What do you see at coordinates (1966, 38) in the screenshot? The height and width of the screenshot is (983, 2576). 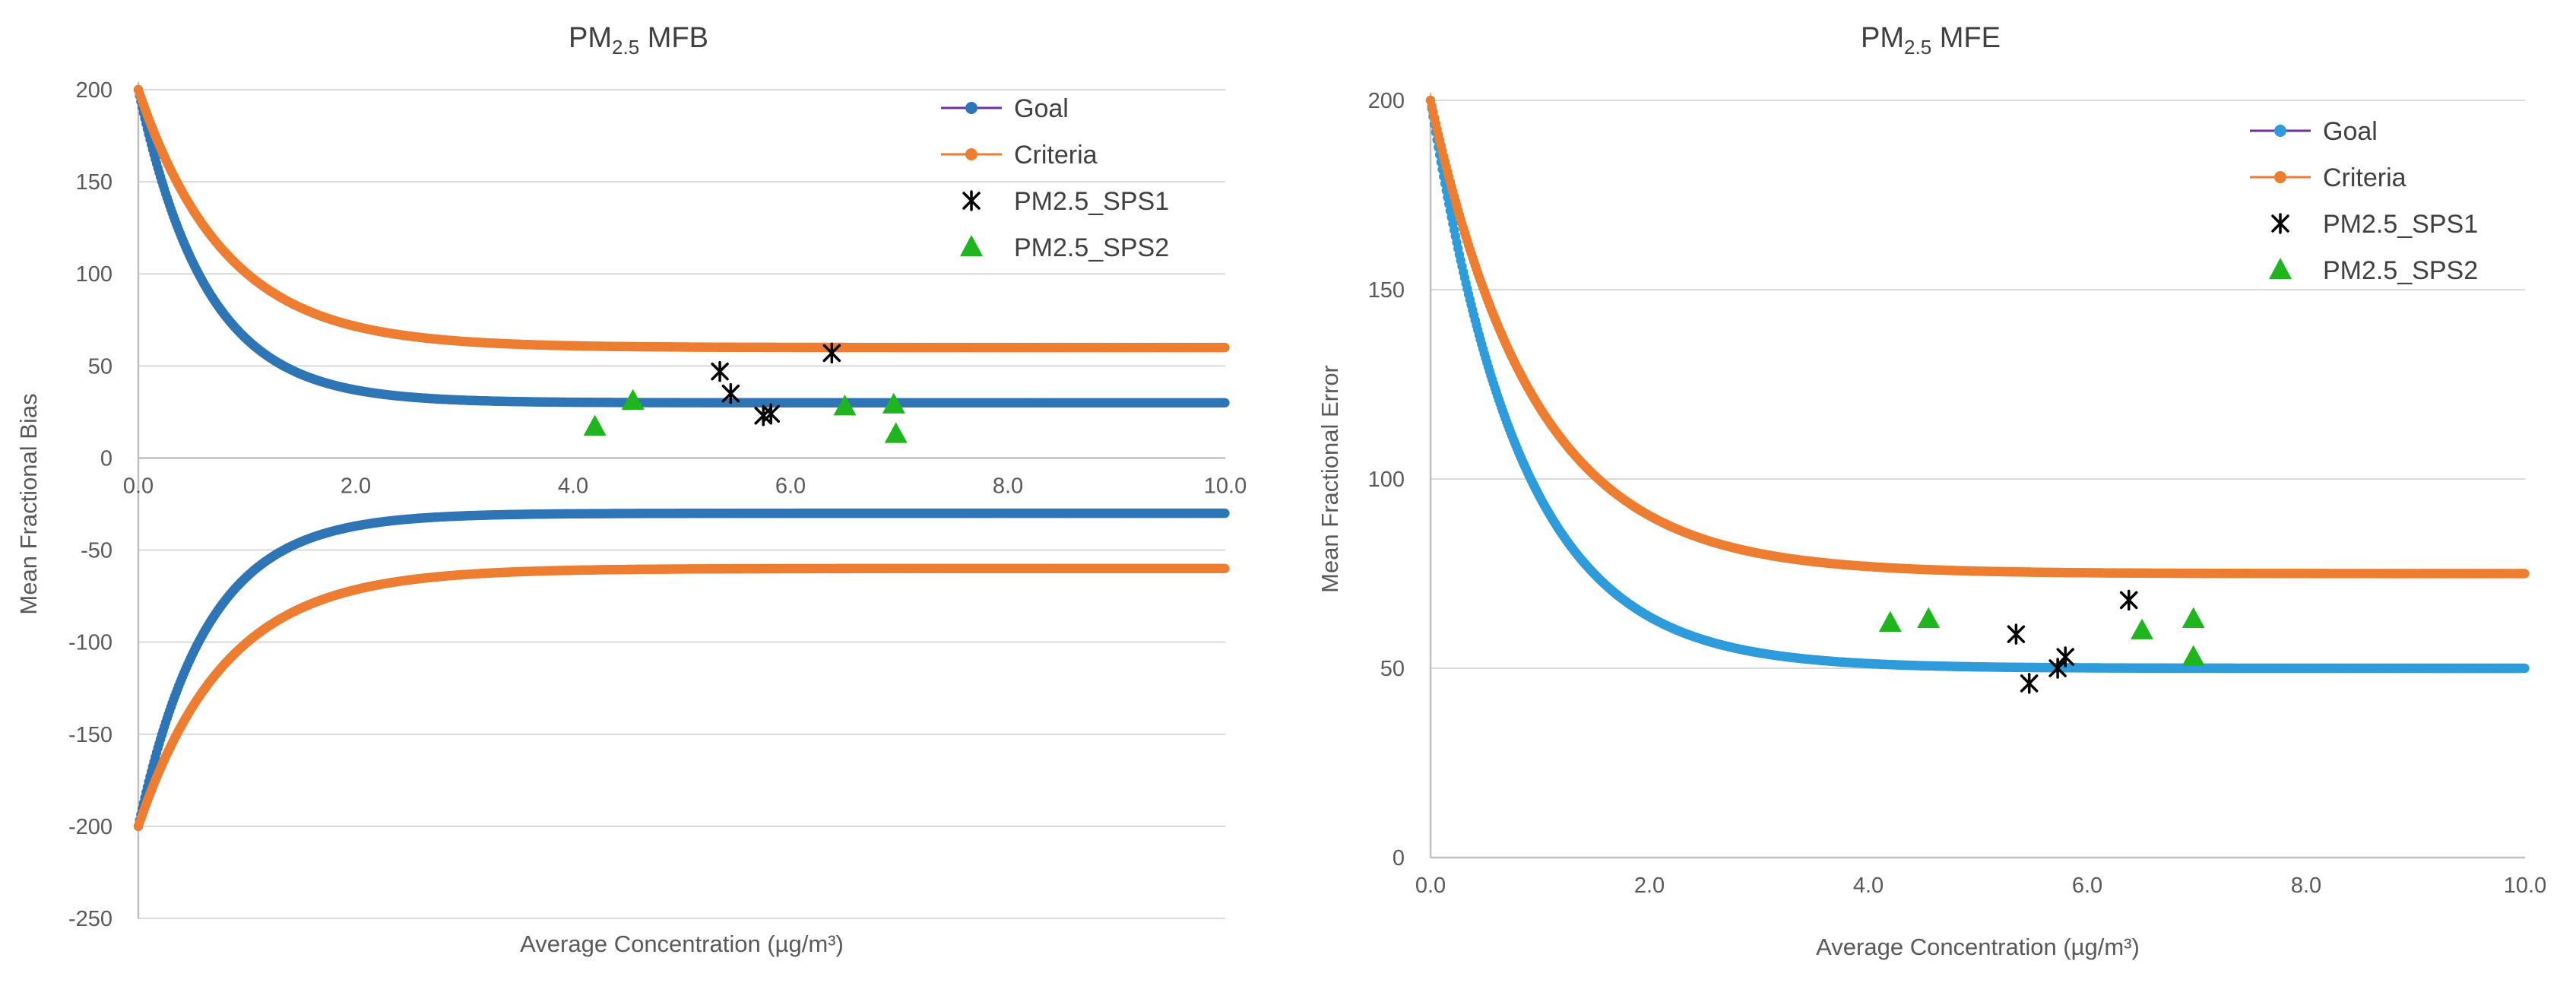 I see `chart-title-suffix: MFE` at bounding box center [1966, 38].